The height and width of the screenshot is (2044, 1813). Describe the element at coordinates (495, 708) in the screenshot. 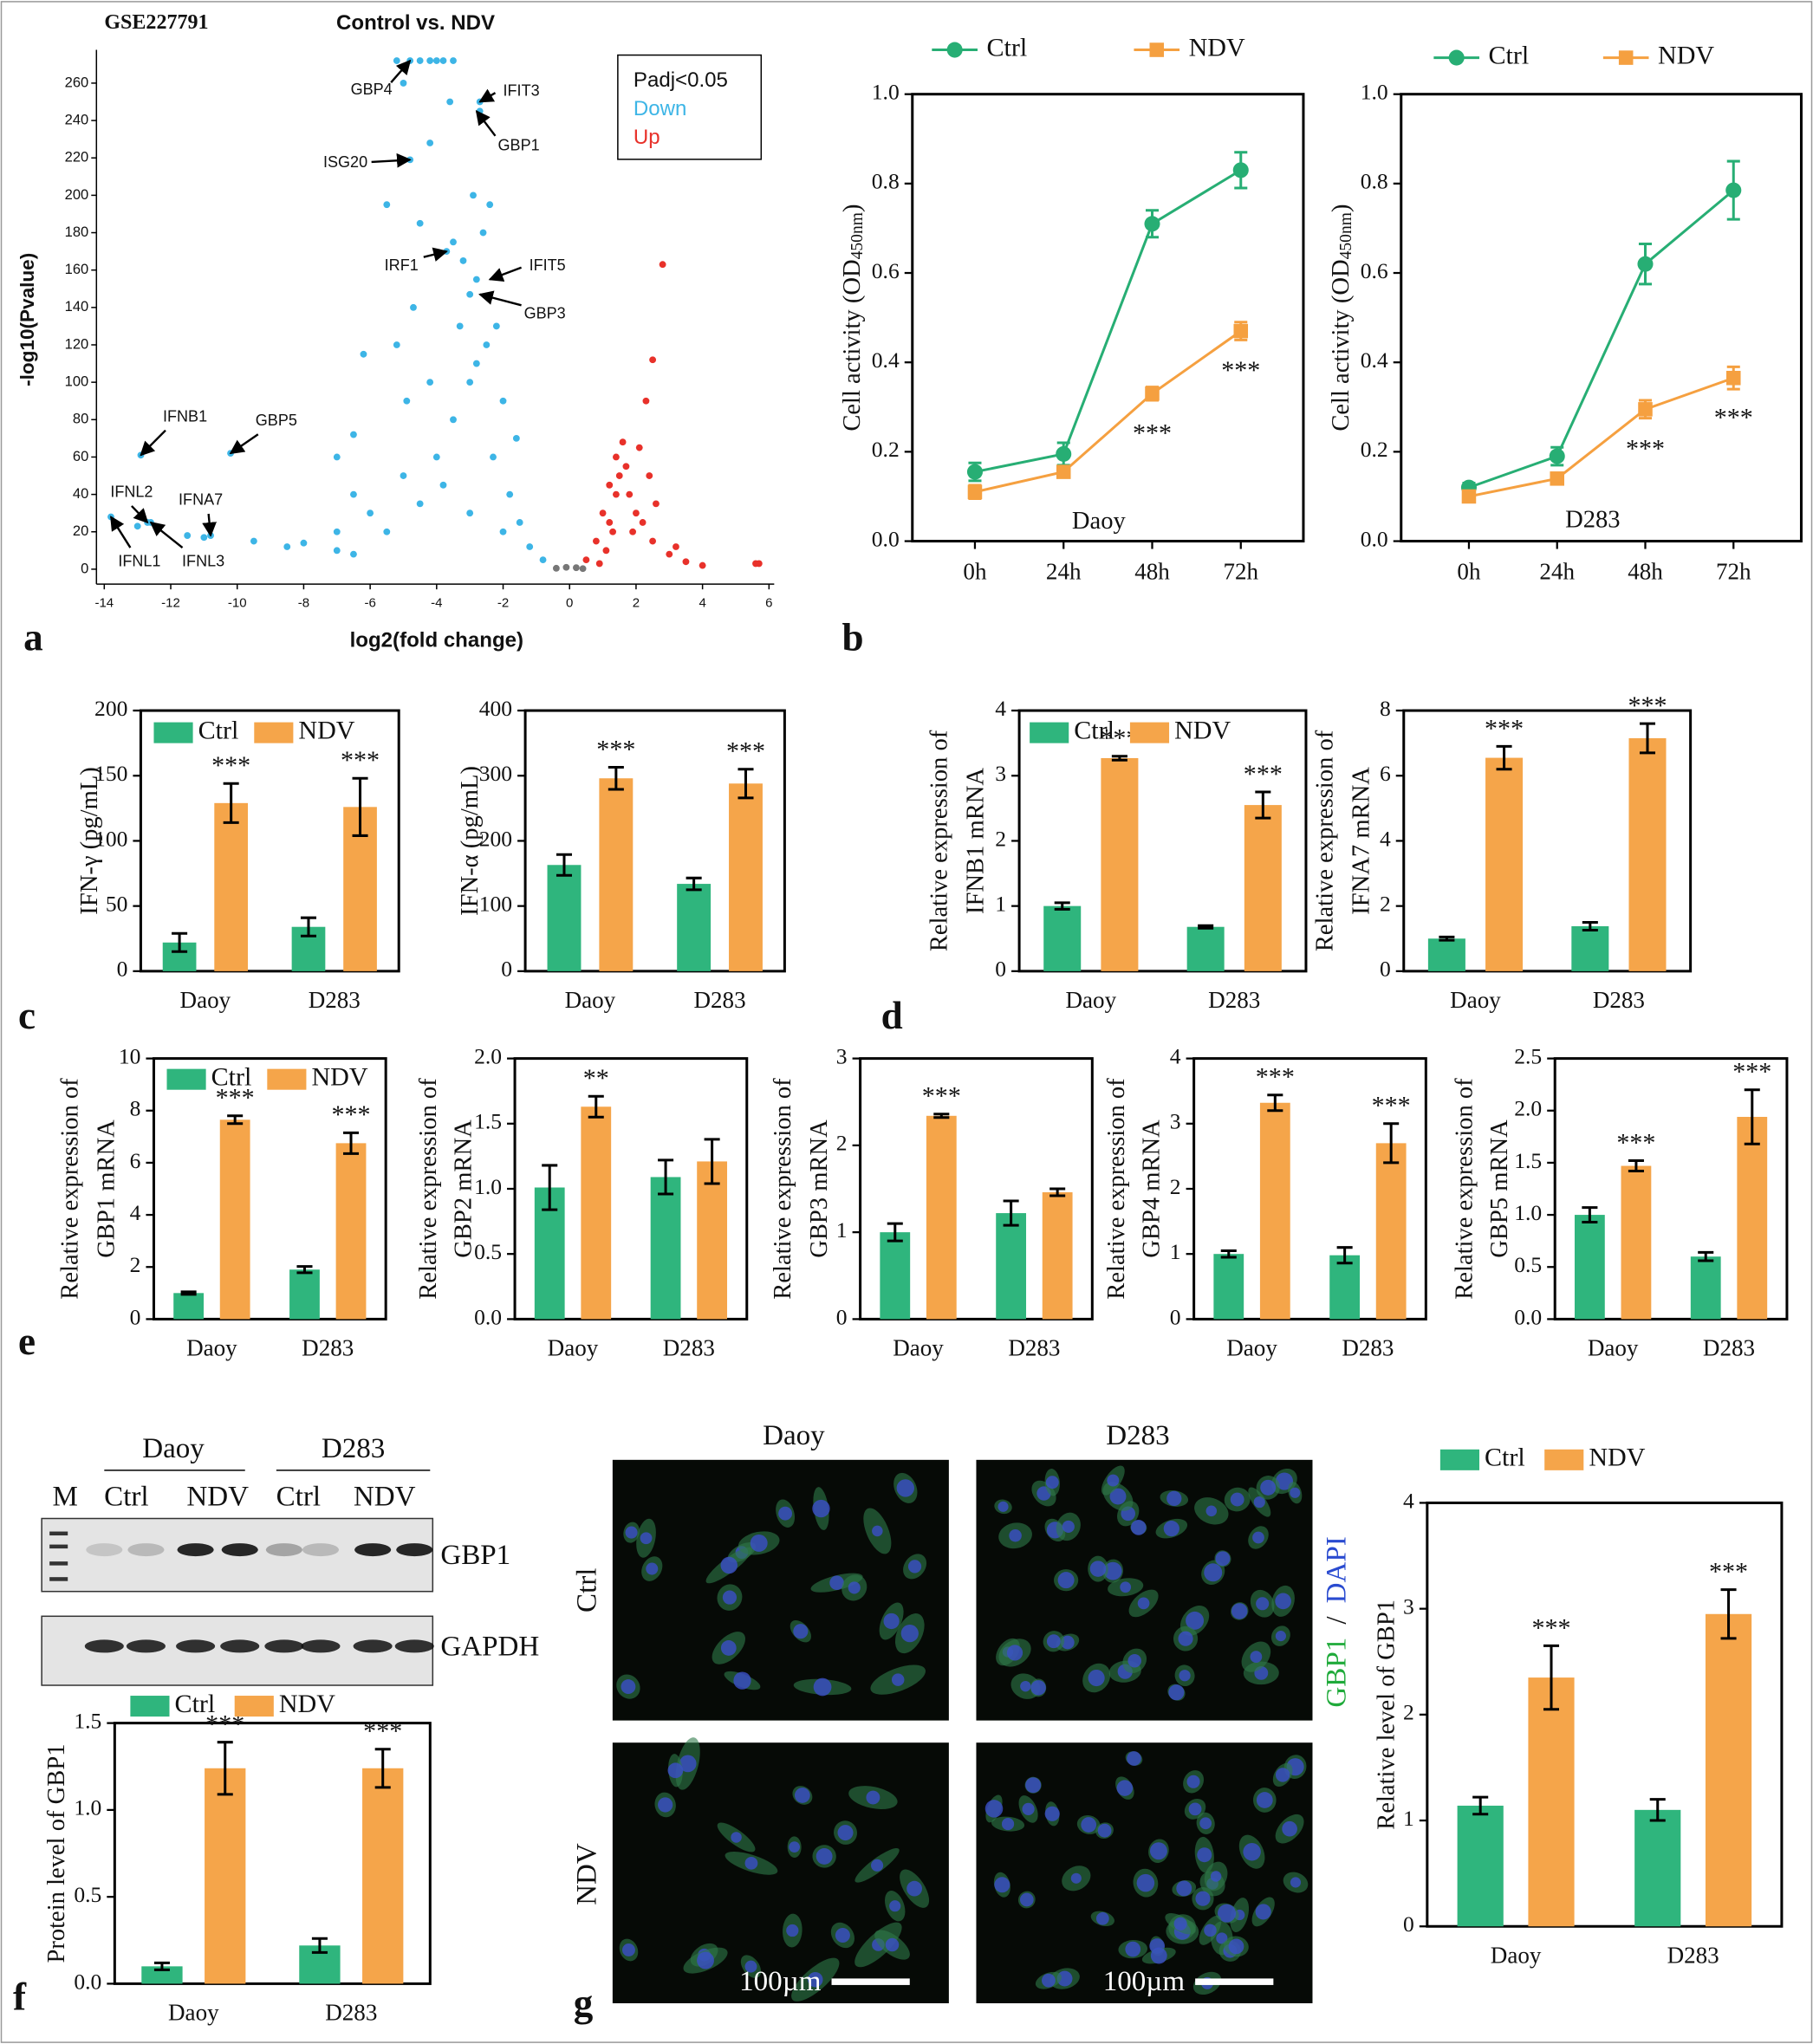

I see `y-tick-label: 400` at that location.